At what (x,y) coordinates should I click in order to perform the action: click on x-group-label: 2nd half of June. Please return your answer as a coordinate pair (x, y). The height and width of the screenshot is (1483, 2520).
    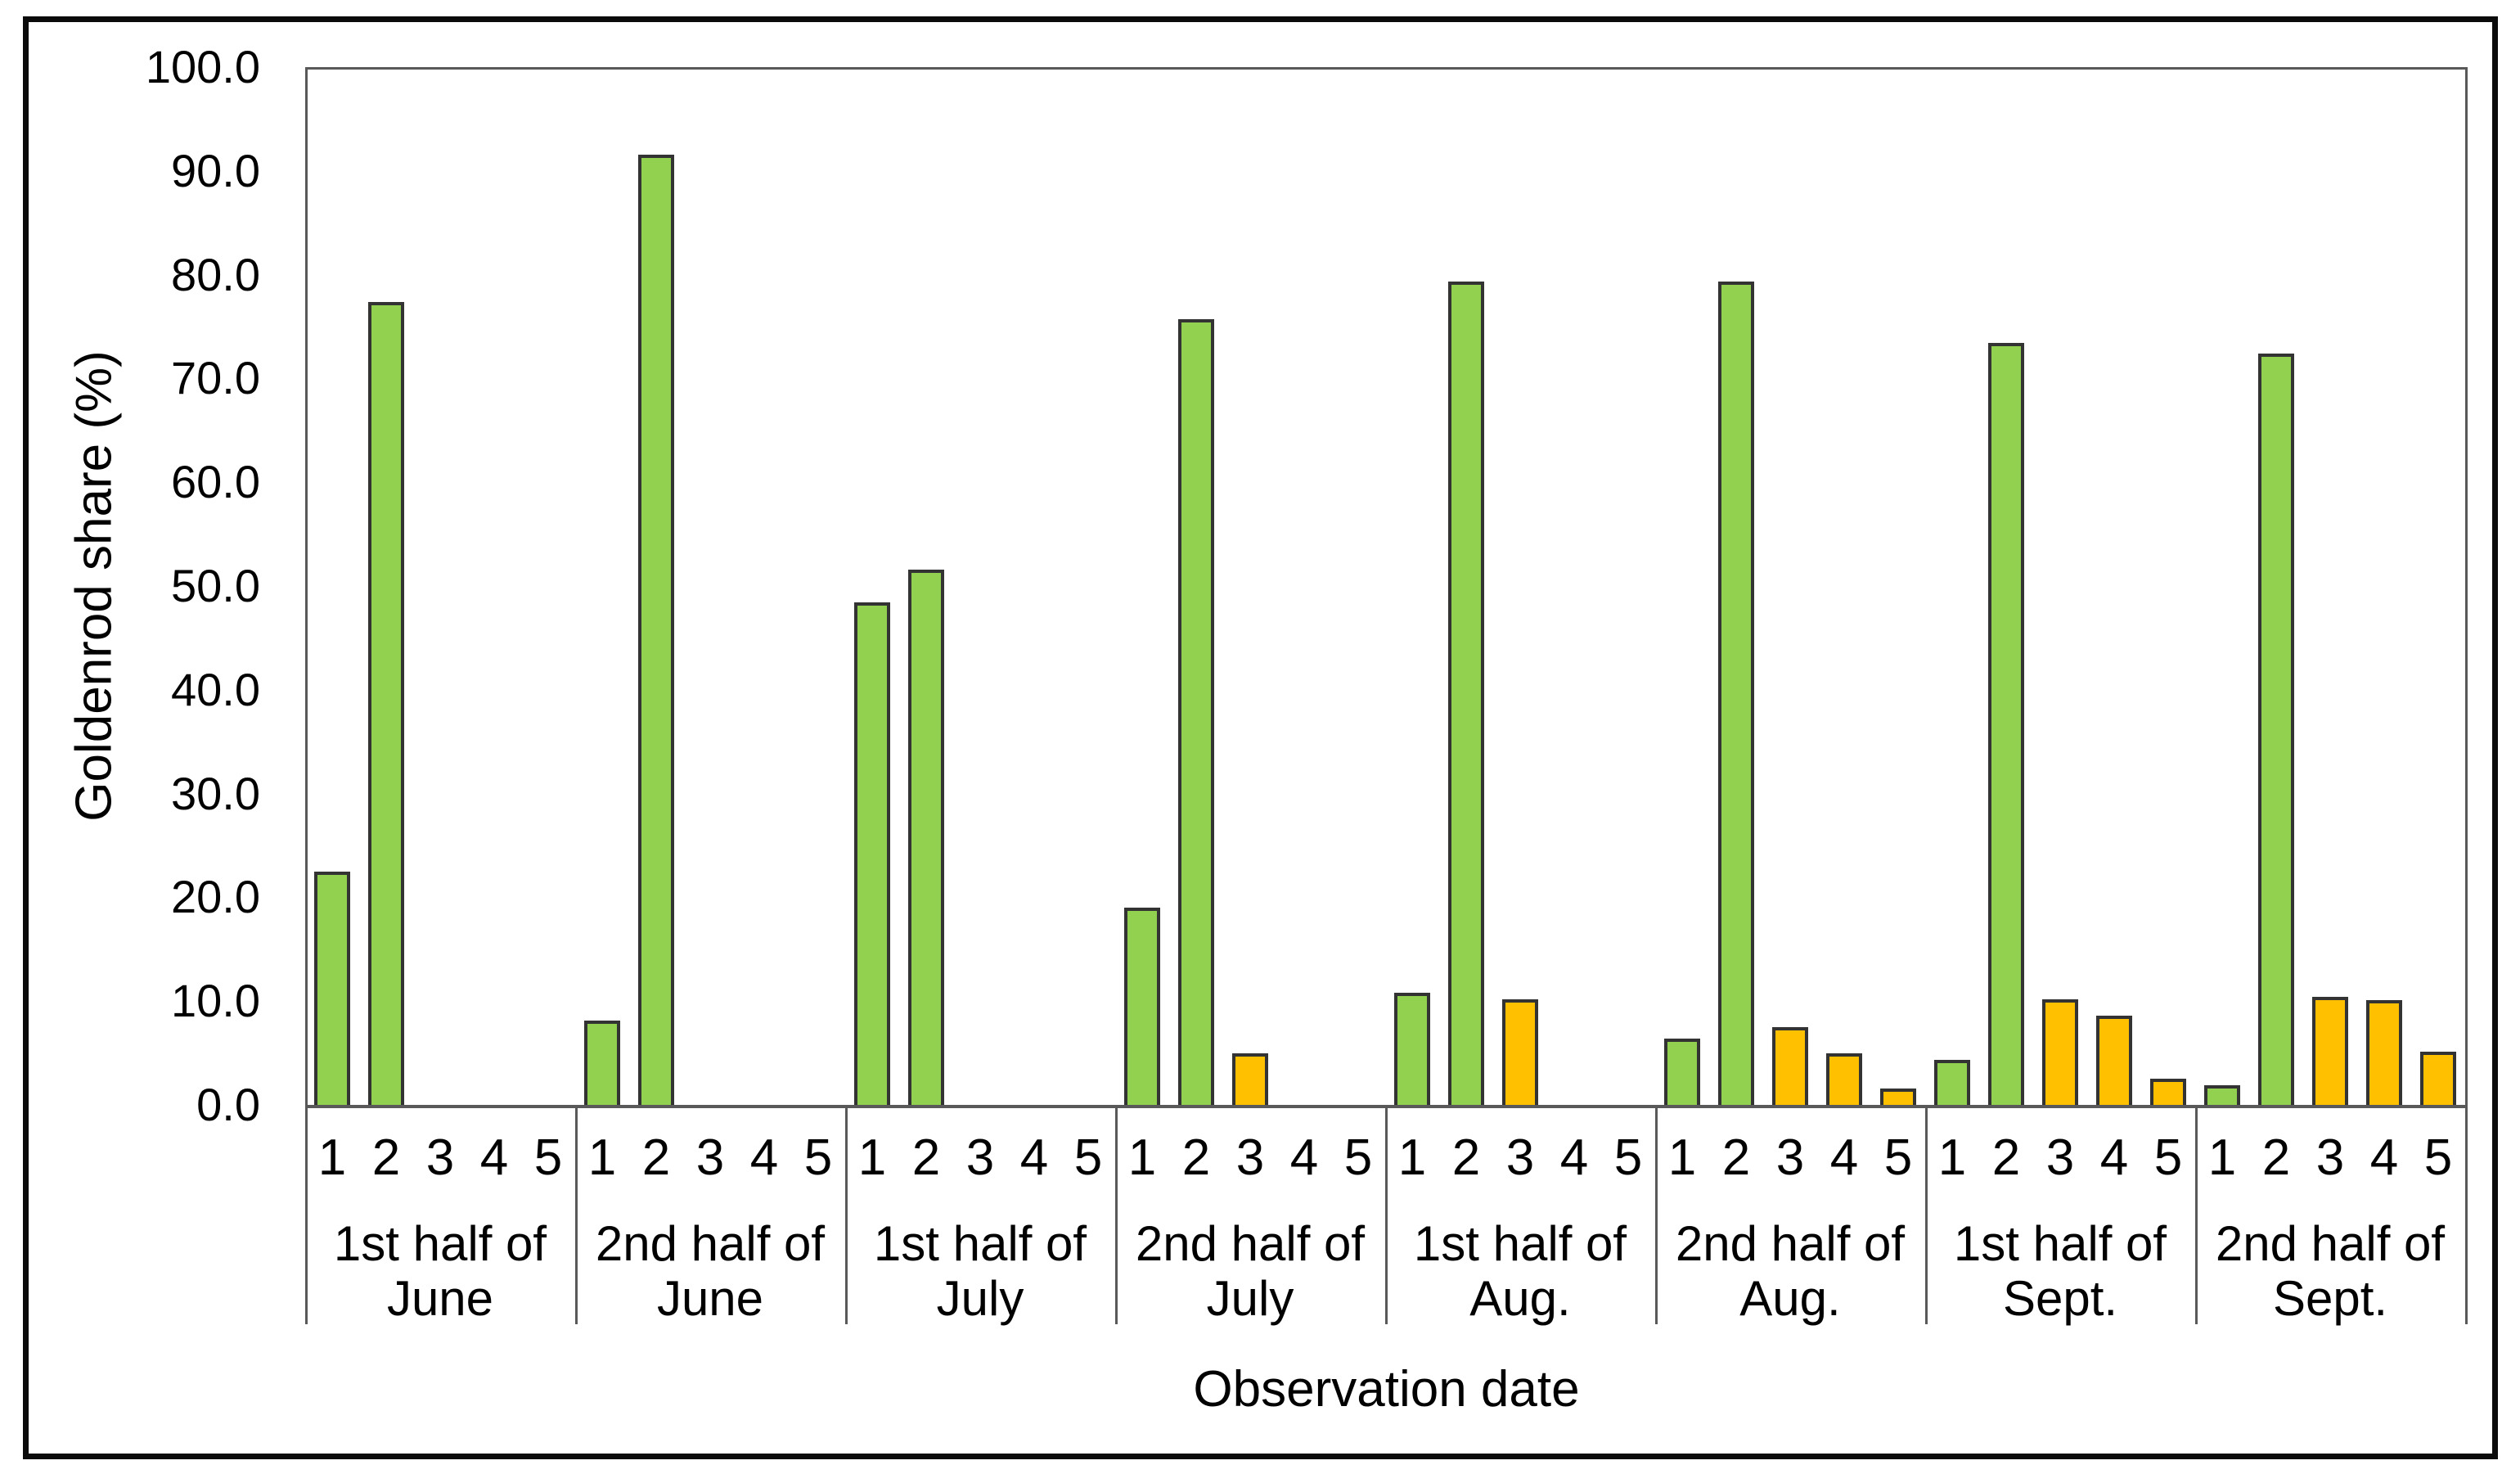
    Looking at the image, I should click on (711, 1271).